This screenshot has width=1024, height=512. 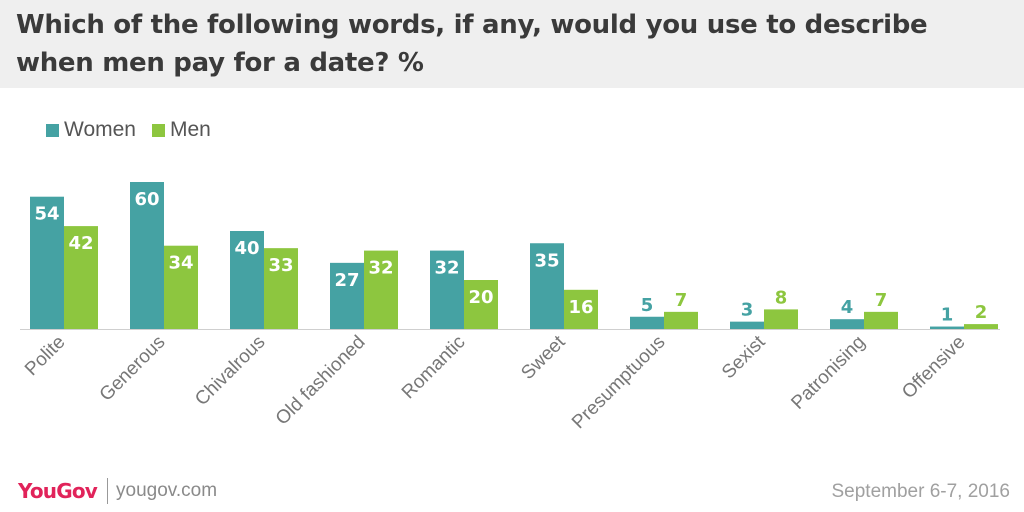 What do you see at coordinates (80, 243) in the screenshot?
I see `value-label-men-polite: 42` at bounding box center [80, 243].